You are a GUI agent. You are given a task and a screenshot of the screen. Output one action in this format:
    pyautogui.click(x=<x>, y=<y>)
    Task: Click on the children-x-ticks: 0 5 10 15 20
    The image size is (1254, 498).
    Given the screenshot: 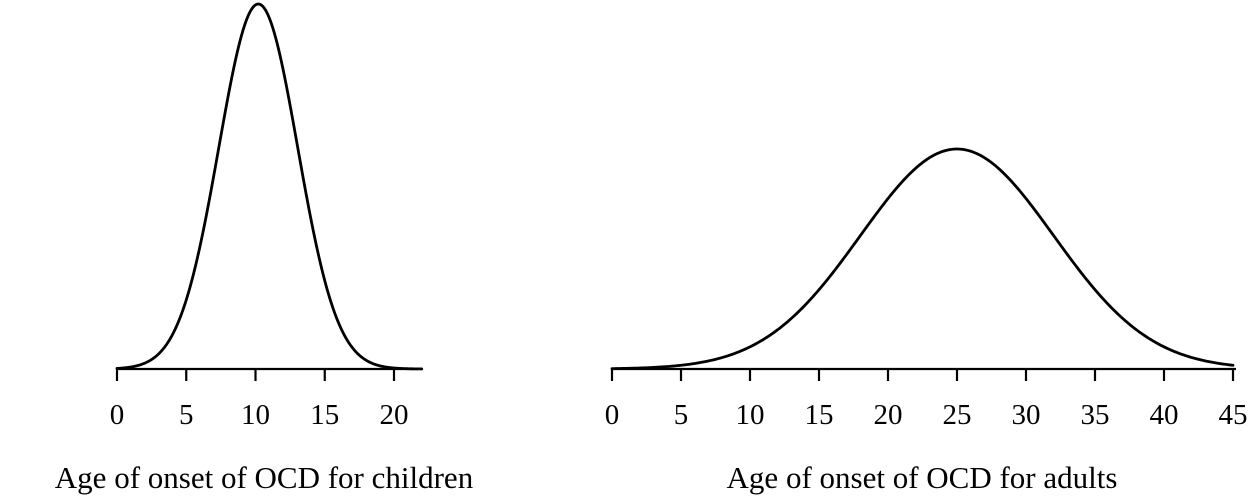 What is the action you would take?
    pyautogui.click(x=259, y=400)
    